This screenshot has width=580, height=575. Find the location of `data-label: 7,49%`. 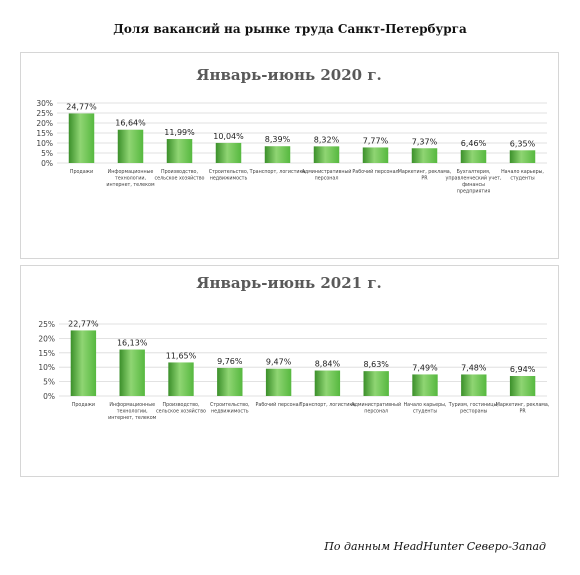

data-label: 7,49% is located at coordinates (425, 367).